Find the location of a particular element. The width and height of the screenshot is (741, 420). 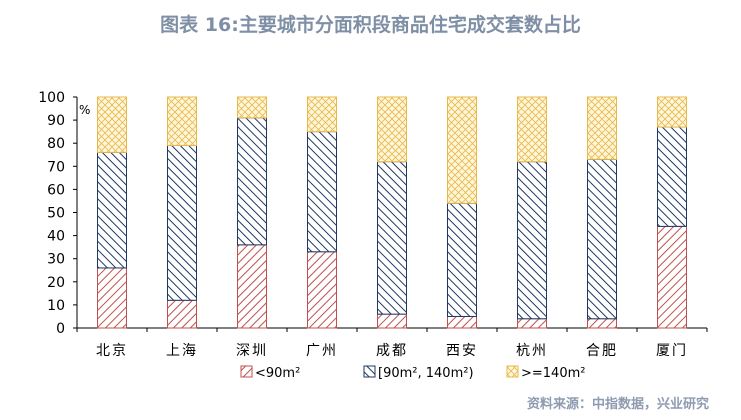

y-tick-label: 30 is located at coordinates (56, 260).